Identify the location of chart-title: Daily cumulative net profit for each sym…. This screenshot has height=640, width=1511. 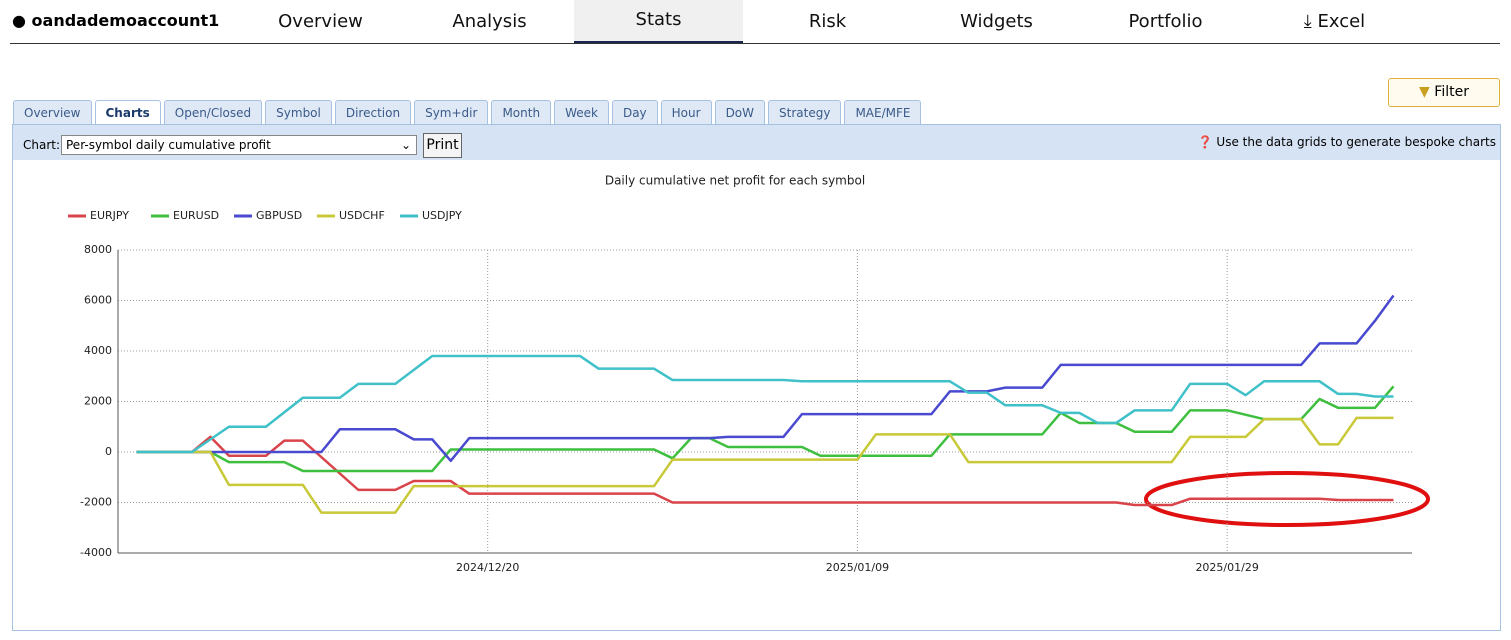
(735, 181).